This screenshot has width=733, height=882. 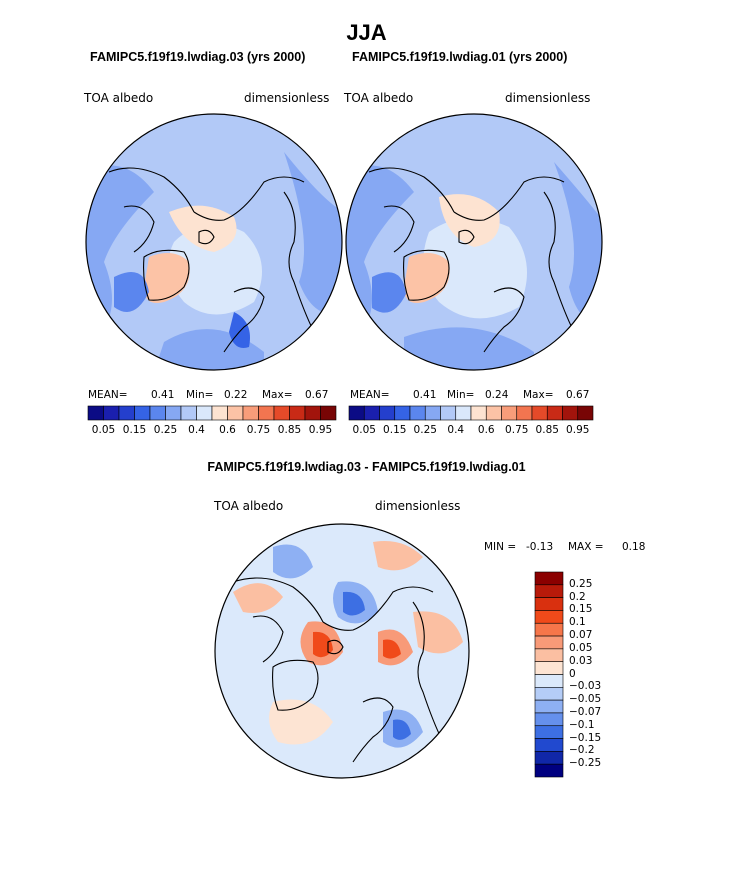 What do you see at coordinates (236, 395) in the screenshot?
I see `panel-1-min-value: 0.22` at bounding box center [236, 395].